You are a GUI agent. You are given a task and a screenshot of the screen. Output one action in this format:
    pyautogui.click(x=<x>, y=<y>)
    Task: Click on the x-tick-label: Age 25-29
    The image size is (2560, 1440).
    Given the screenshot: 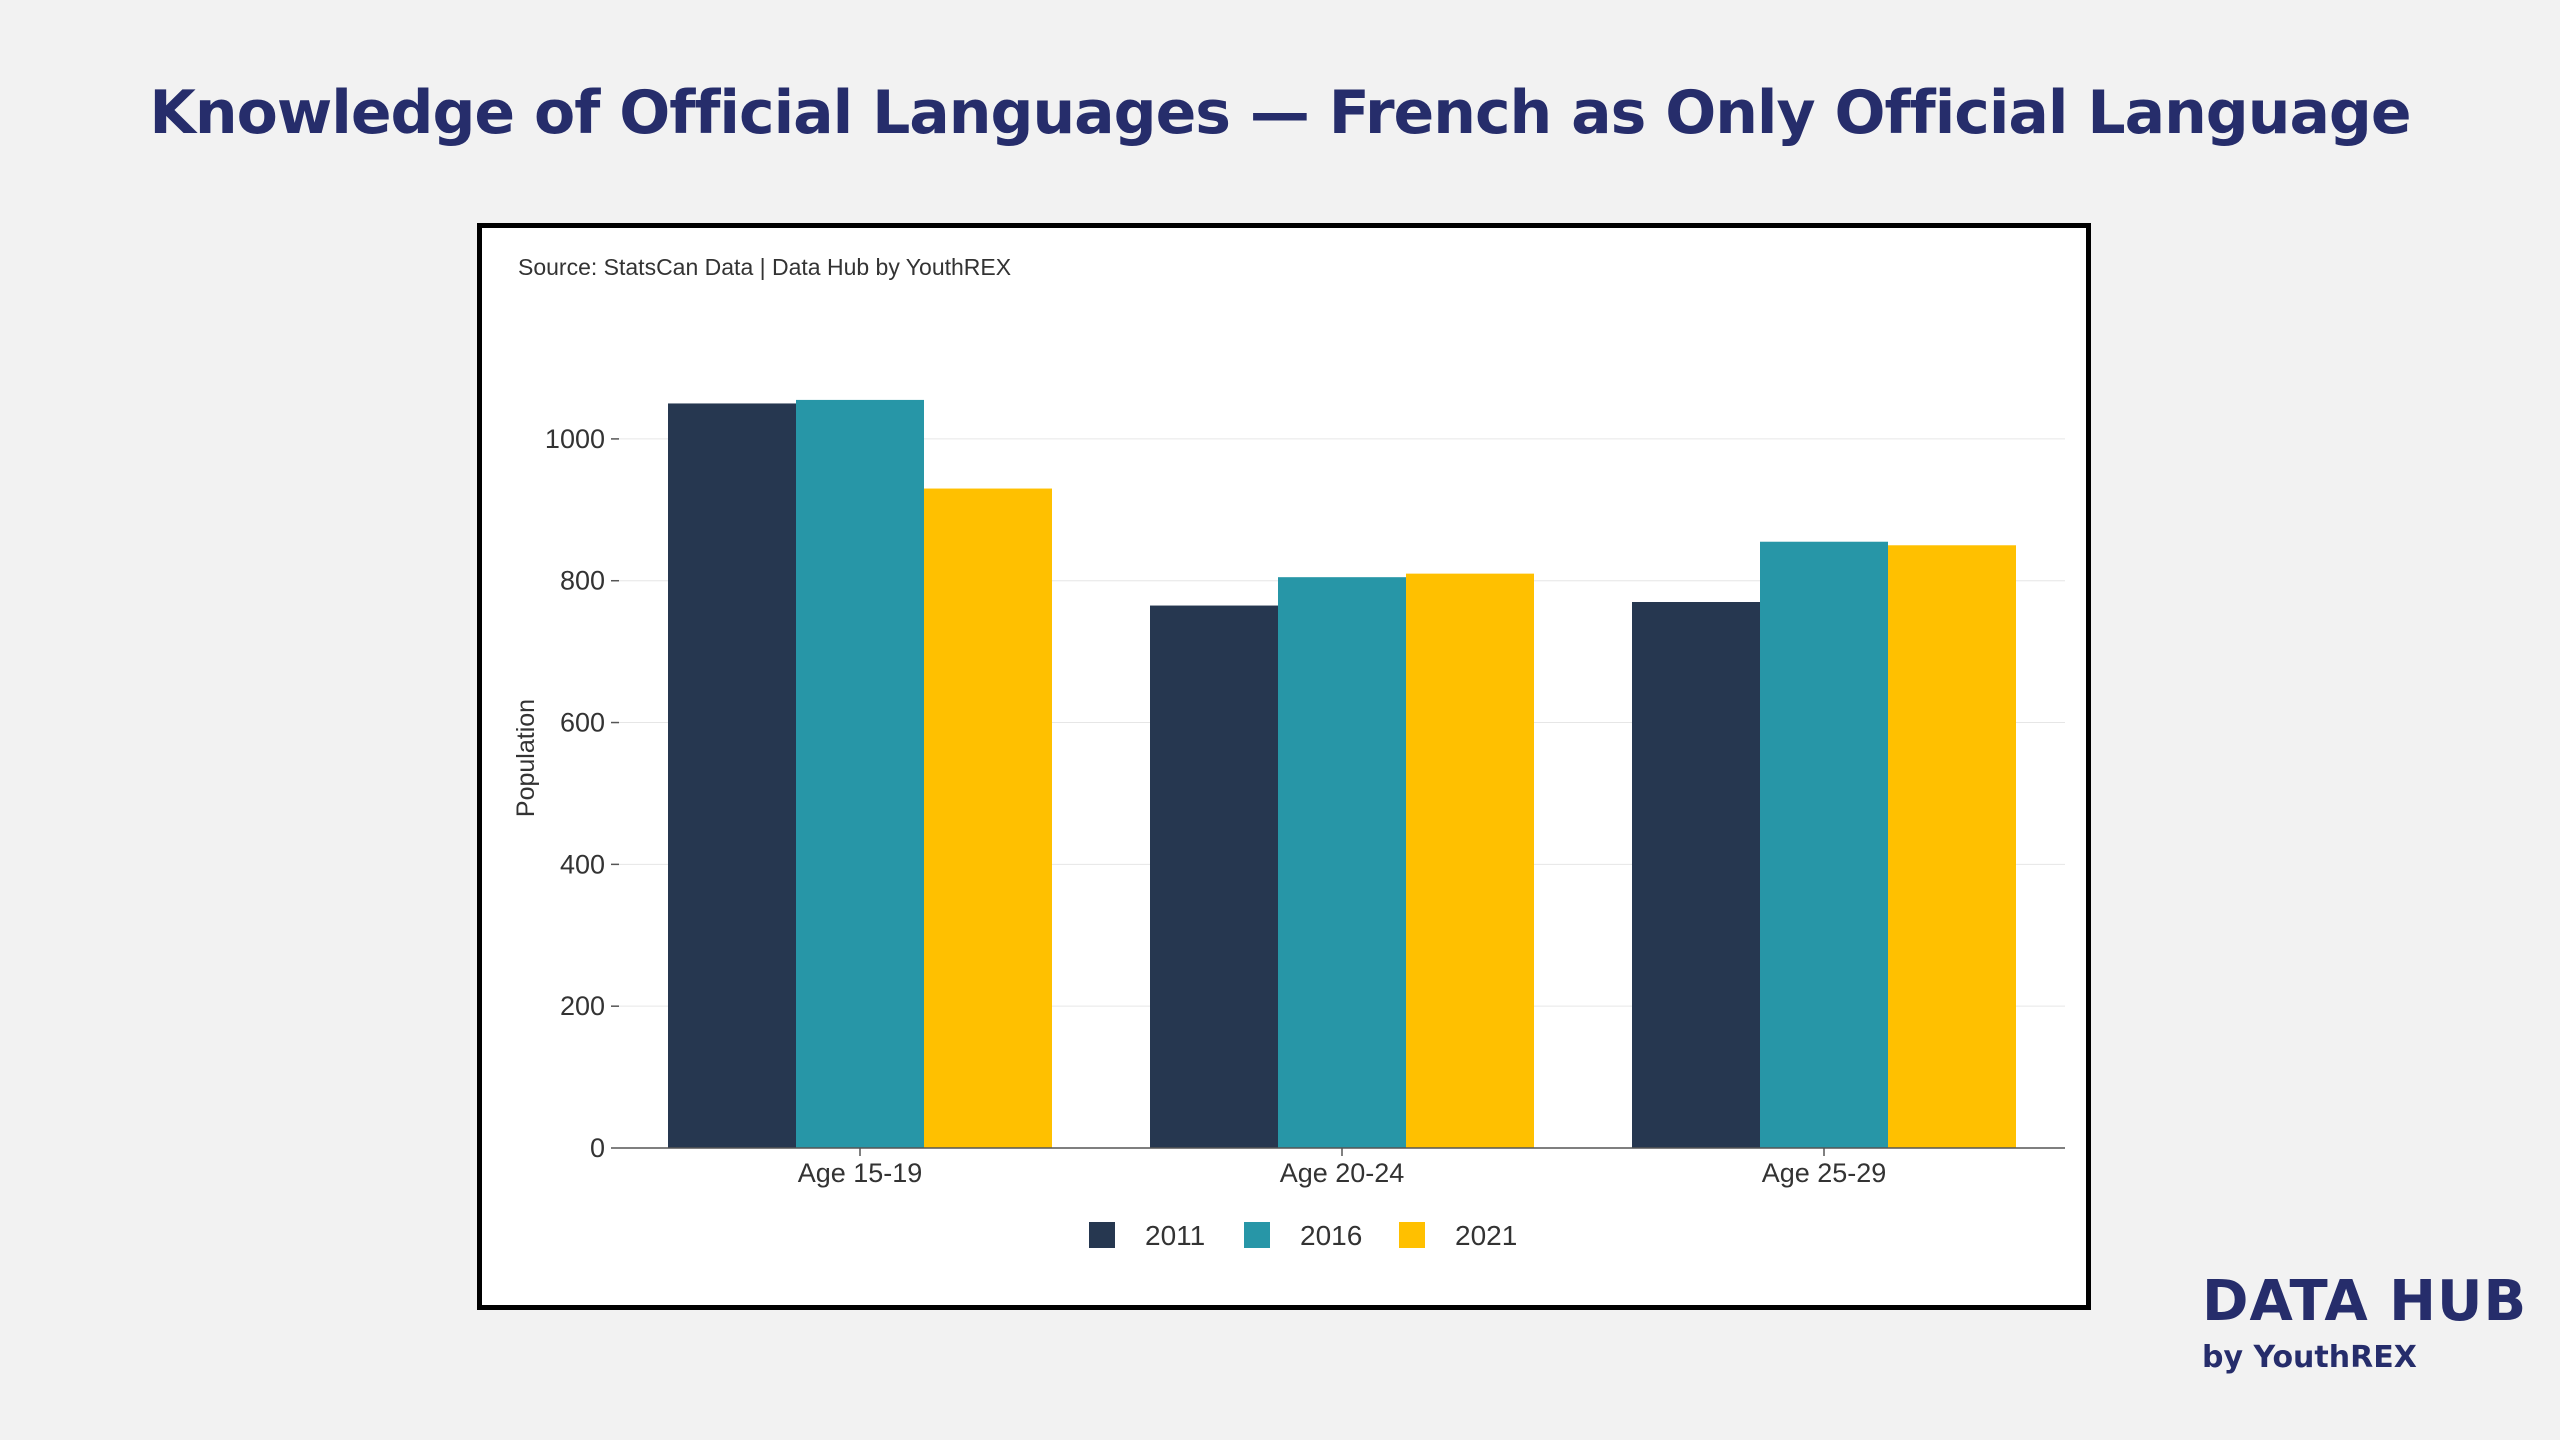 What is the action you would take?
    pyautogui.click(x=1824, y=1173)
    